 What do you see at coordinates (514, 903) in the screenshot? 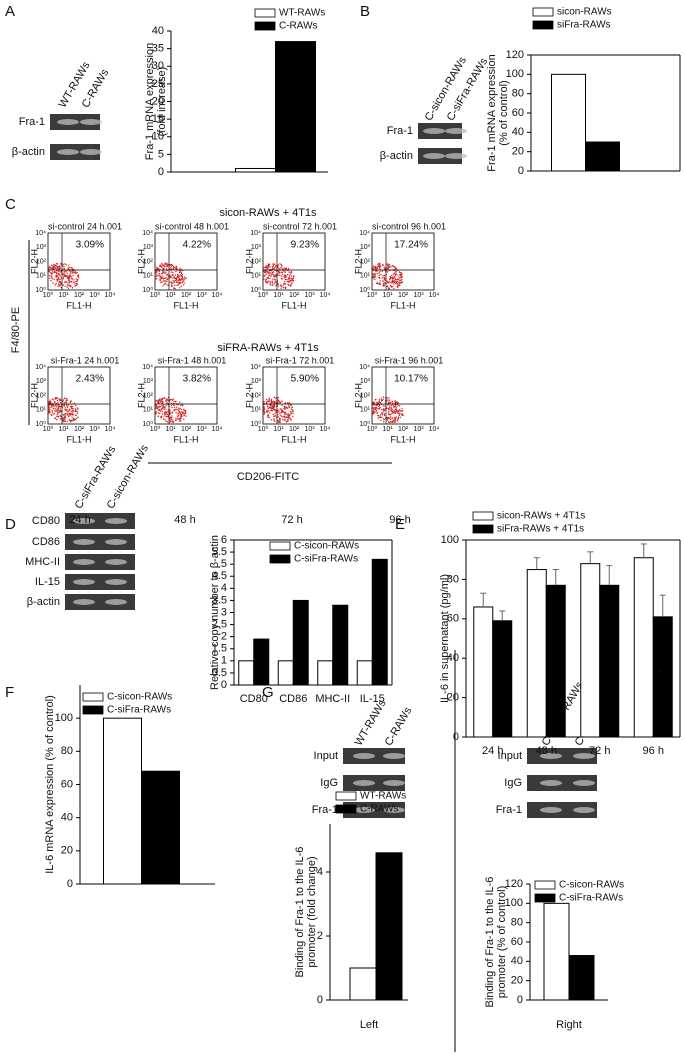
I see `y-tick-label: 100` at bounding box center [514, 903].